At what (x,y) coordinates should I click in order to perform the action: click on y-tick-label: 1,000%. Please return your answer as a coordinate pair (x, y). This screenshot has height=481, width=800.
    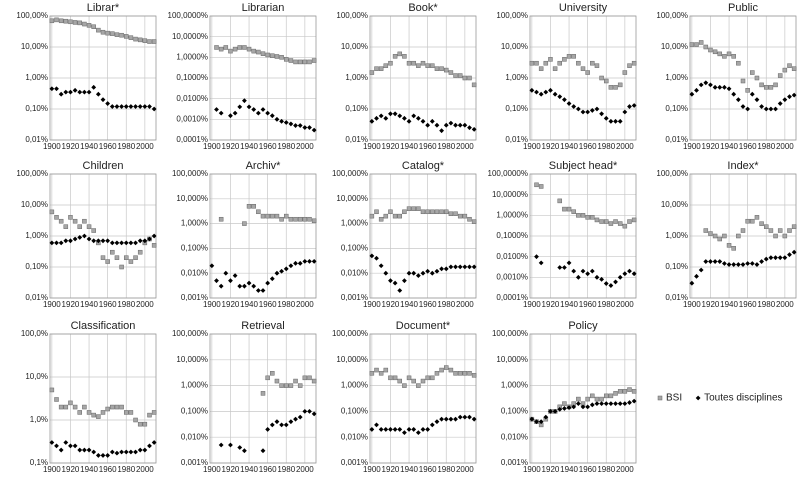
    Looking at the image, I should click on (194, 223).